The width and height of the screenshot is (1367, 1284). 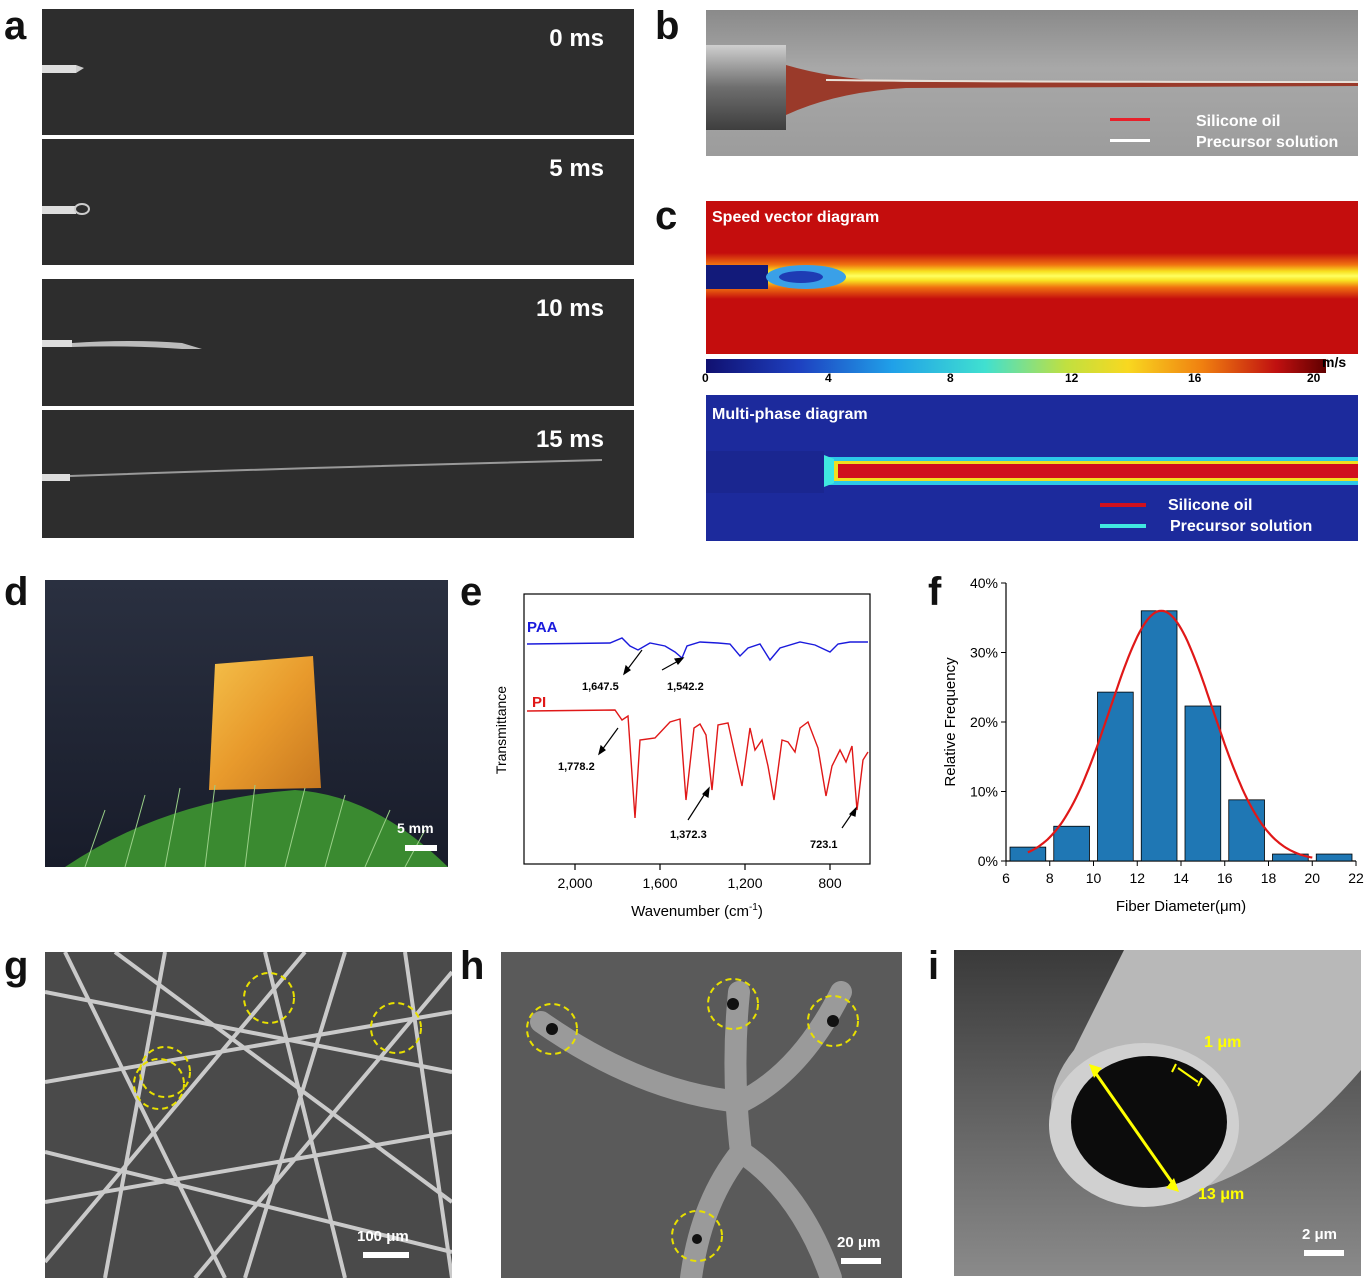 I want to click on x-axis-title: Fiber Diameter(μm), so click(x=1181, y=906).